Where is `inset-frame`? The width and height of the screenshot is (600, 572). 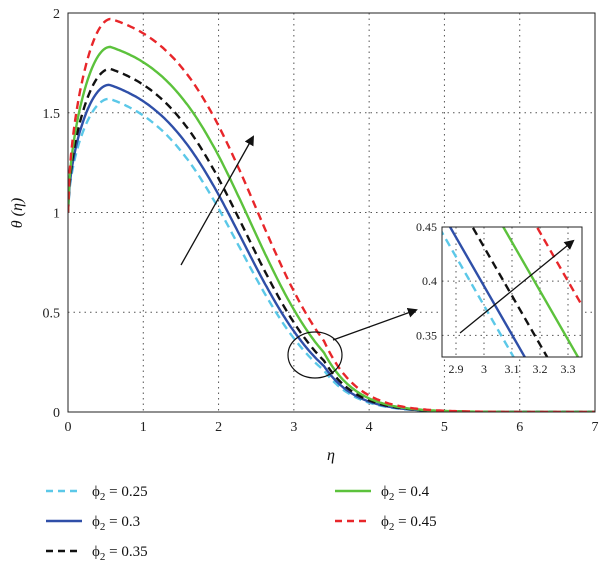 inset-frame is located at coordinates (512, 292).